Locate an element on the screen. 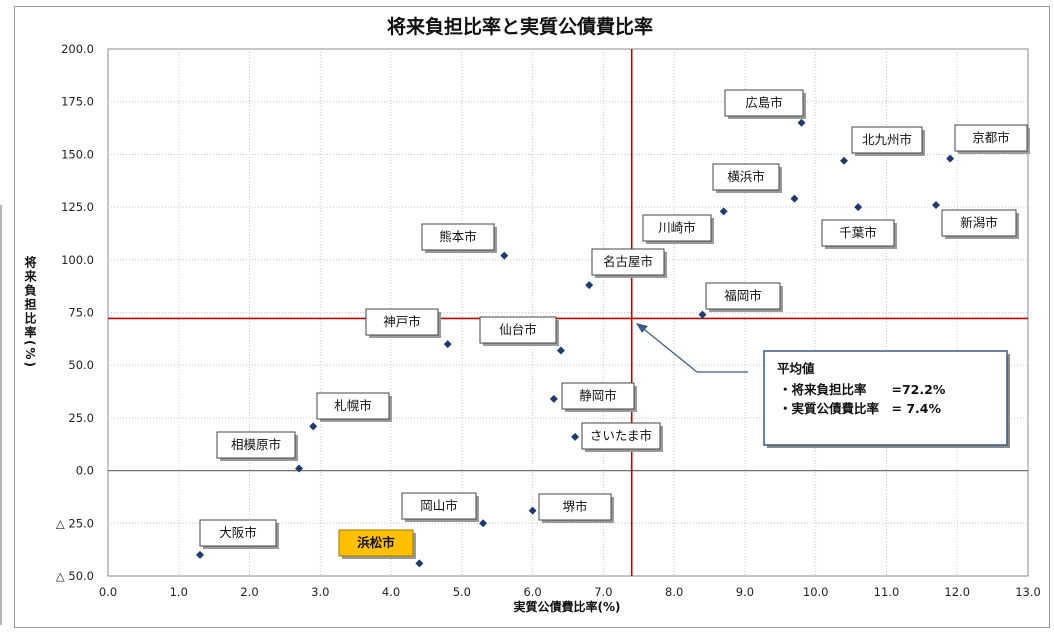  legend-title: 平均値 is located at coordinates (796, 368).